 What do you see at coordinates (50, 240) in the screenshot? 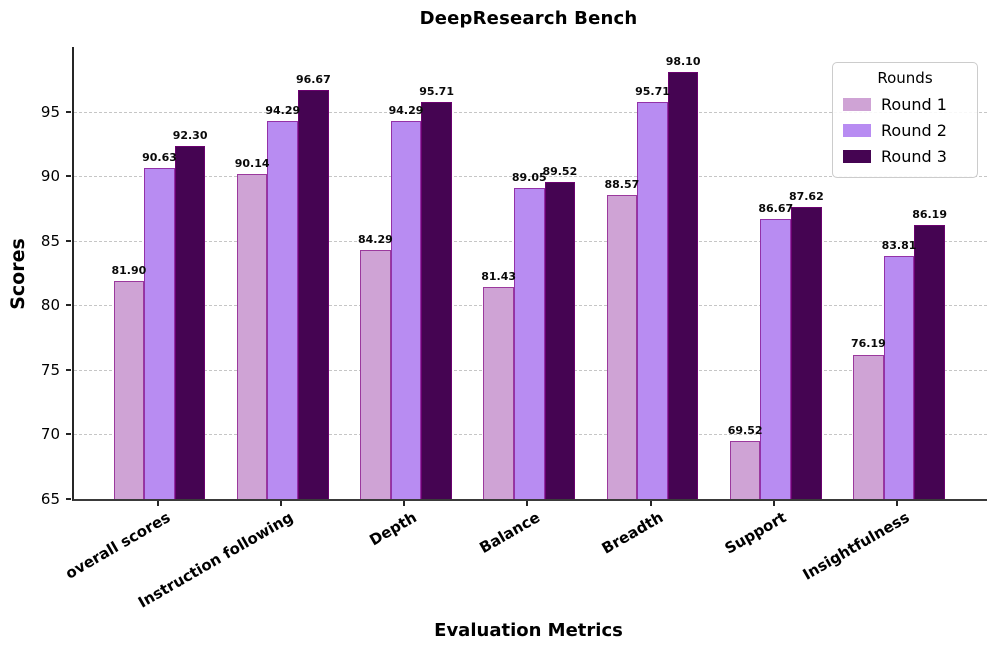
I see `y-tick-label: 85` at bounding box center [50, 240].